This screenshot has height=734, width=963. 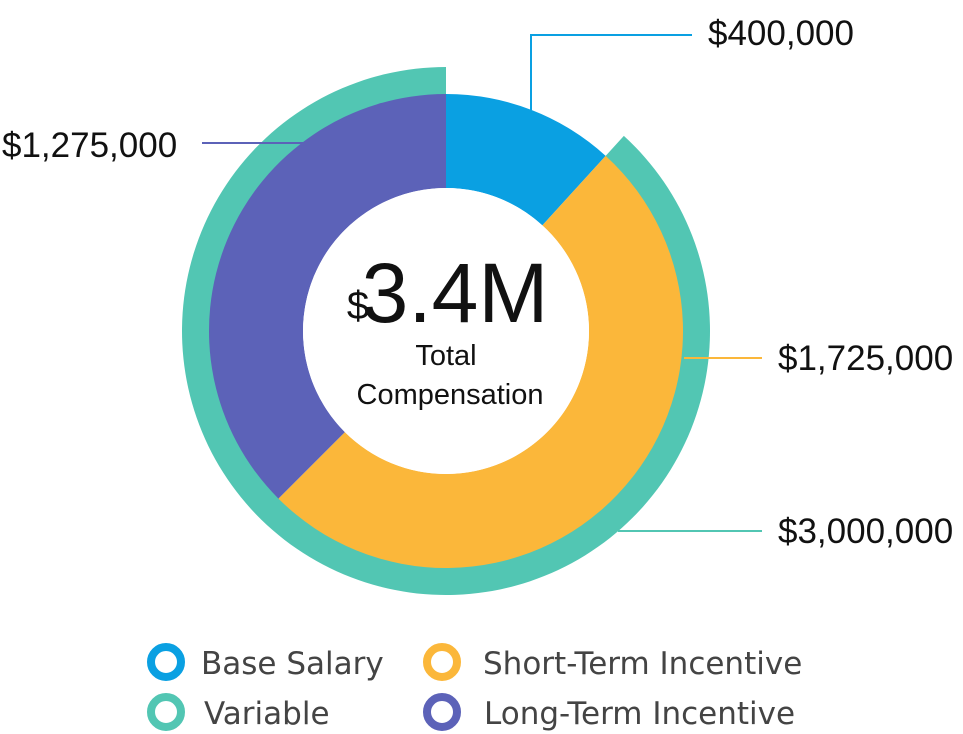 What do you see at coordinates (166, 712) in the screenshot?
I see `legend-marker-variable` at bounding box center [166, 712].